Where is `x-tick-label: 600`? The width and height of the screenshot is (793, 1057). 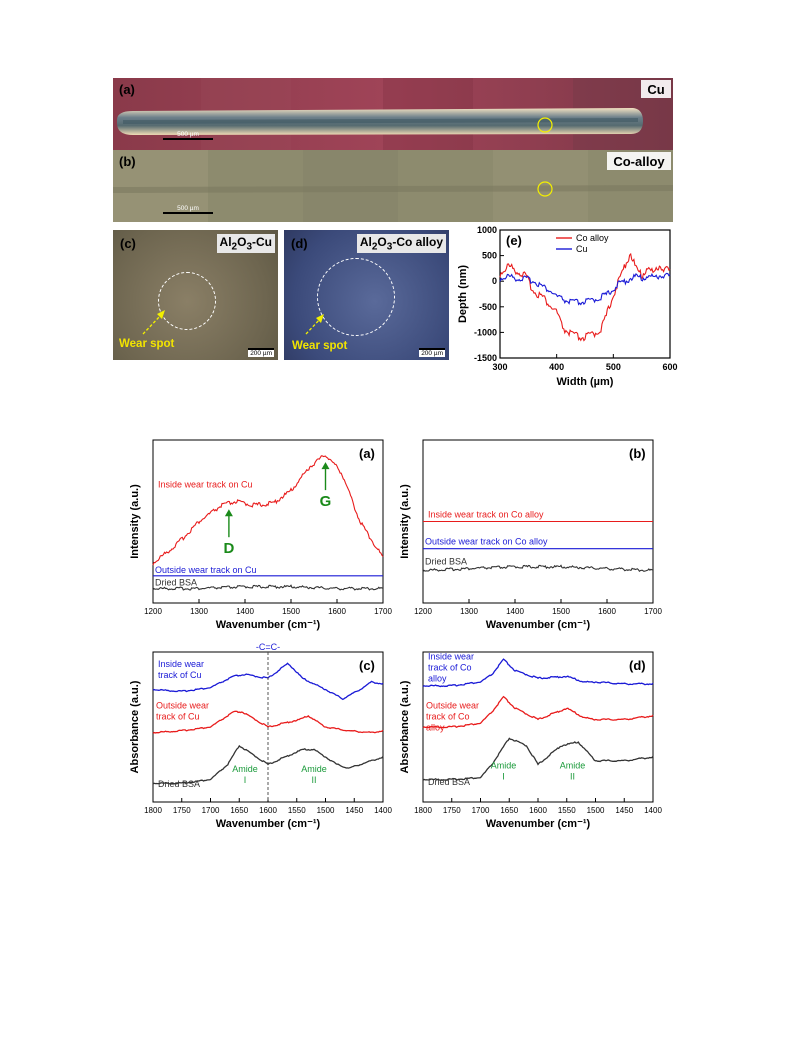 x-tick-label: 600 is located at coordinates (669, 367).